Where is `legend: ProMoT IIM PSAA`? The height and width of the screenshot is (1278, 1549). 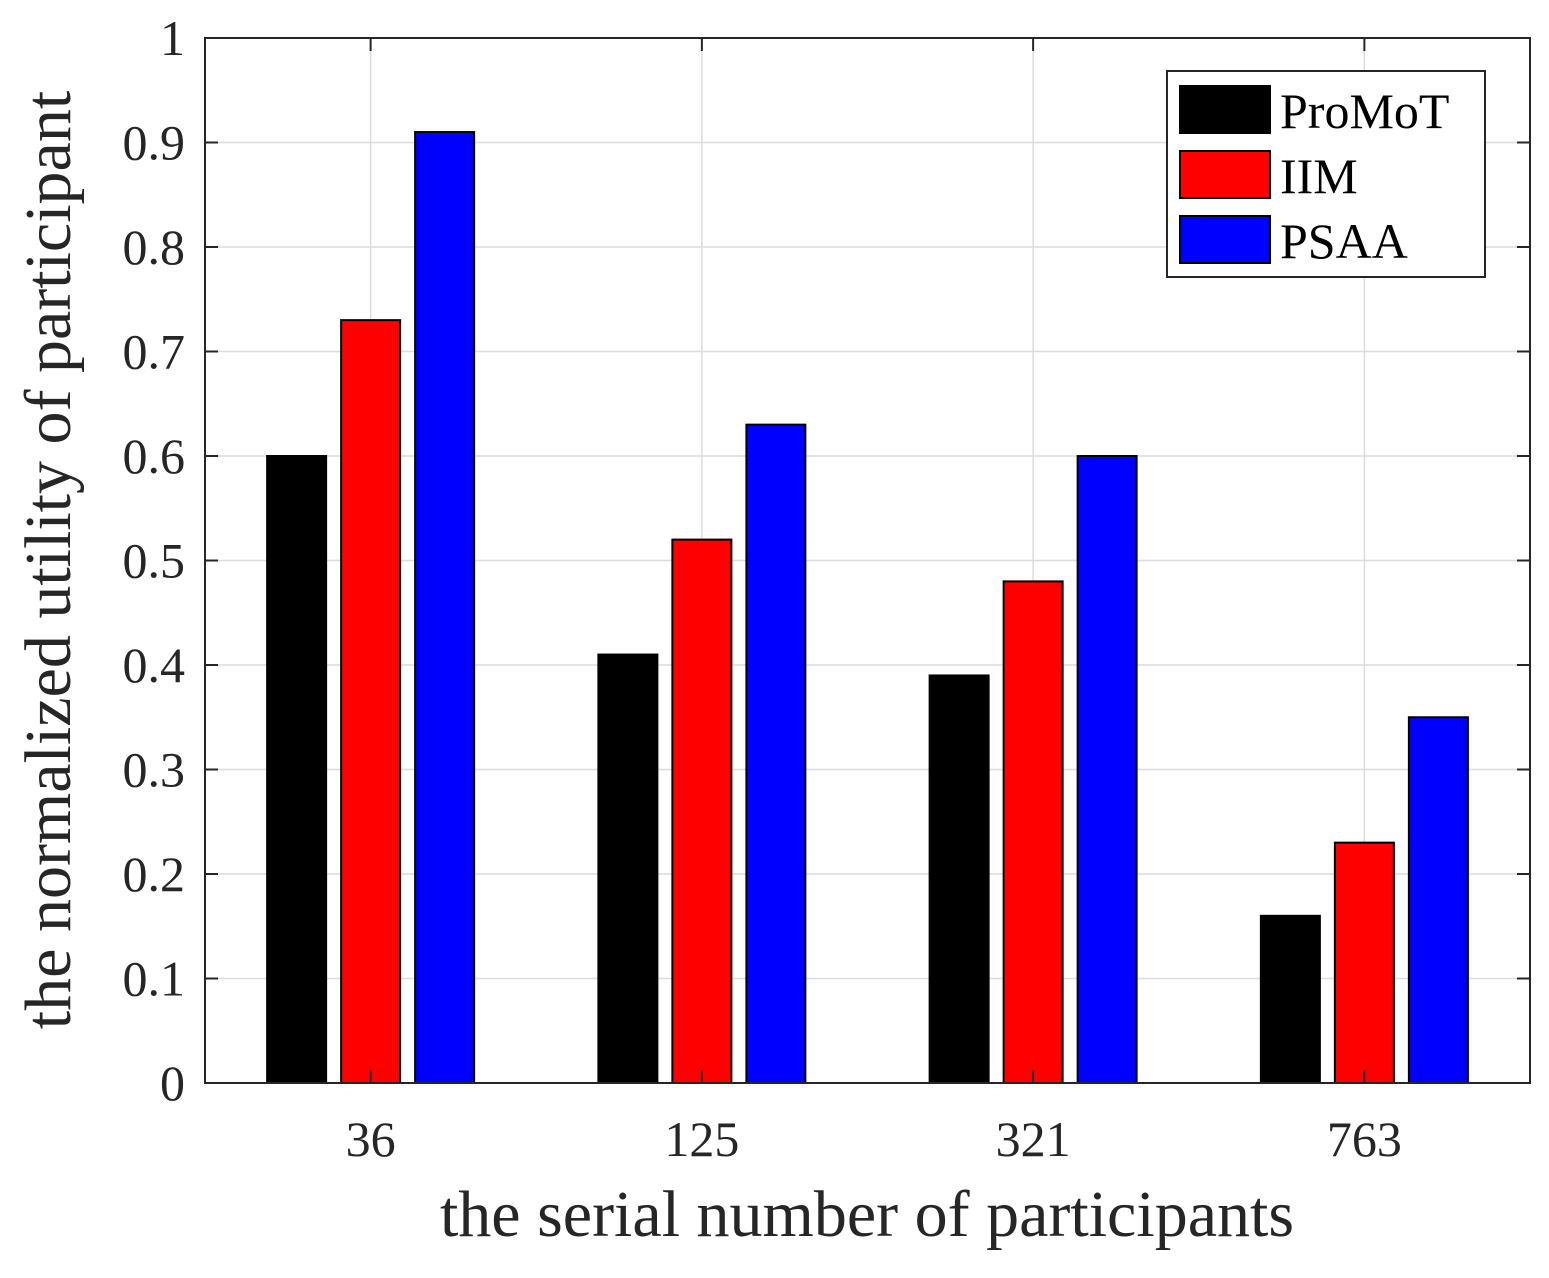
legend: ProMoT IIM PSAA is located at coordinates (1326, 174).